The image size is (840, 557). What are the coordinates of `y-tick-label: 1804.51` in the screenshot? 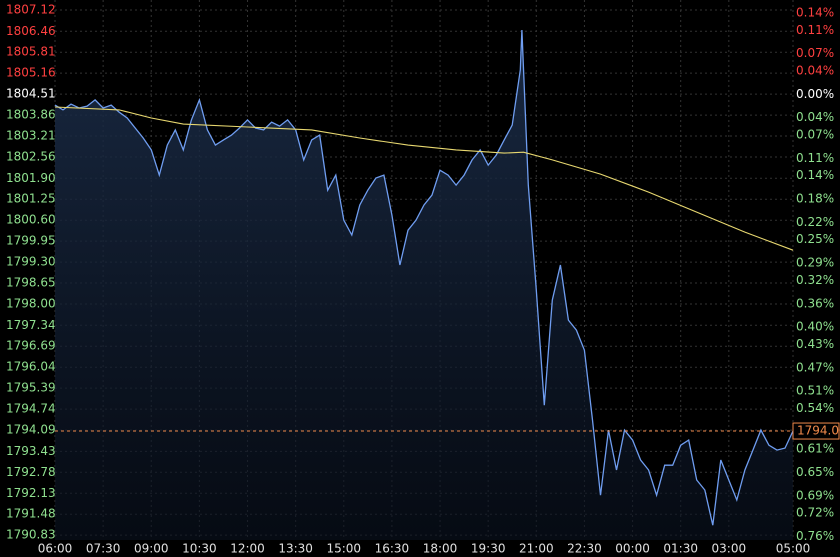 It's located at (31, 94).